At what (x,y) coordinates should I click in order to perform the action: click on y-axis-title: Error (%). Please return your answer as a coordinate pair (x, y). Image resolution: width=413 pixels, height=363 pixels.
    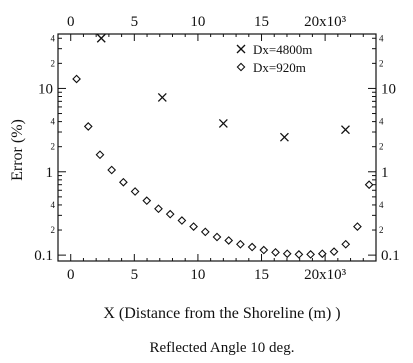
    Looking at the image, I should click on (17, 150).